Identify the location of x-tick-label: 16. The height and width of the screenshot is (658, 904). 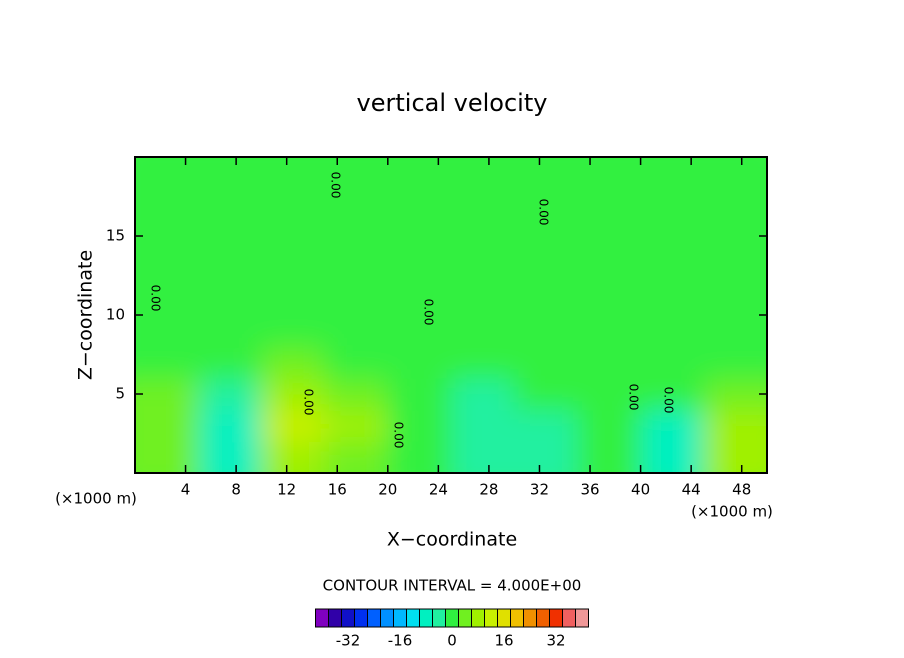
(337, 490).